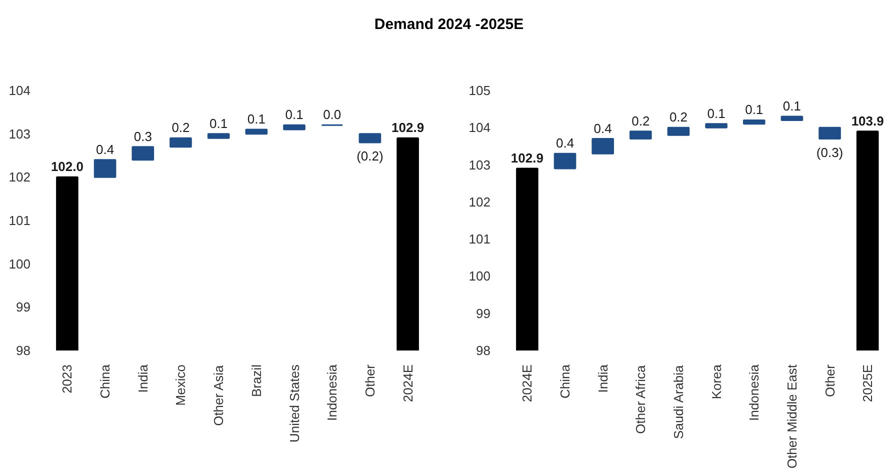  What do you see at coordinates (370, 156) in the screenshot?
I see `data-label: (0.2)` at bounding box center [370, 156].